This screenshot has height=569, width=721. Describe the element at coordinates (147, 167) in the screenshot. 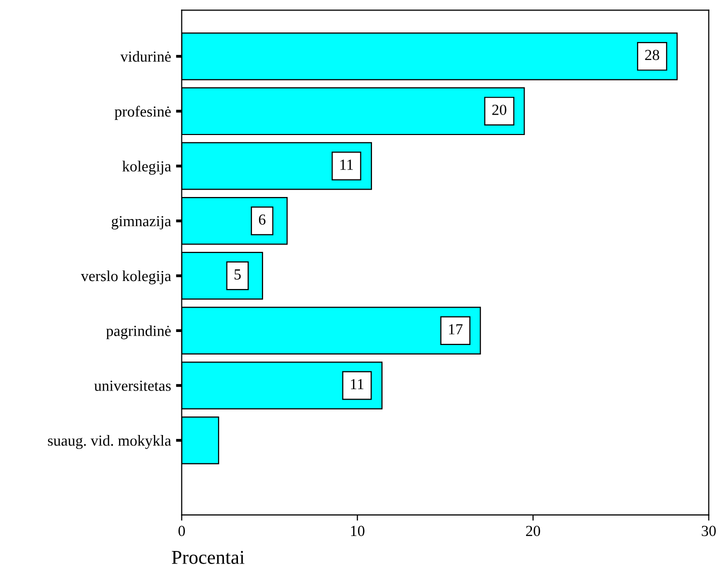

I see `y-tick-label: kolegija` at that location.